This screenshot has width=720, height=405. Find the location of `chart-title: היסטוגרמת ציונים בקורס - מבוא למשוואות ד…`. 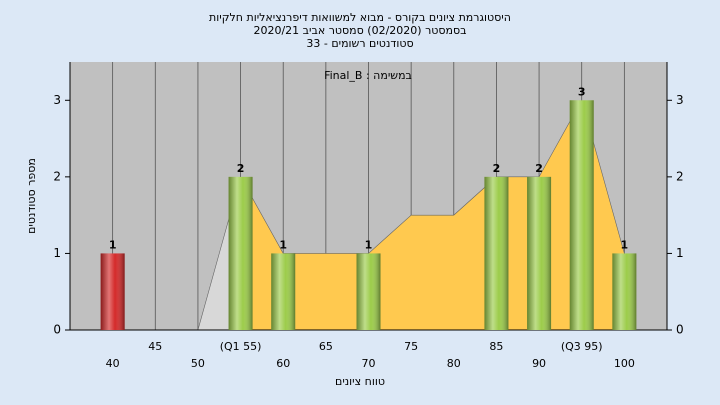

chart-title: היסטוגרמת ציונים בקורס - מבוא למשוואות ד… is located at coordinates (360, 17).